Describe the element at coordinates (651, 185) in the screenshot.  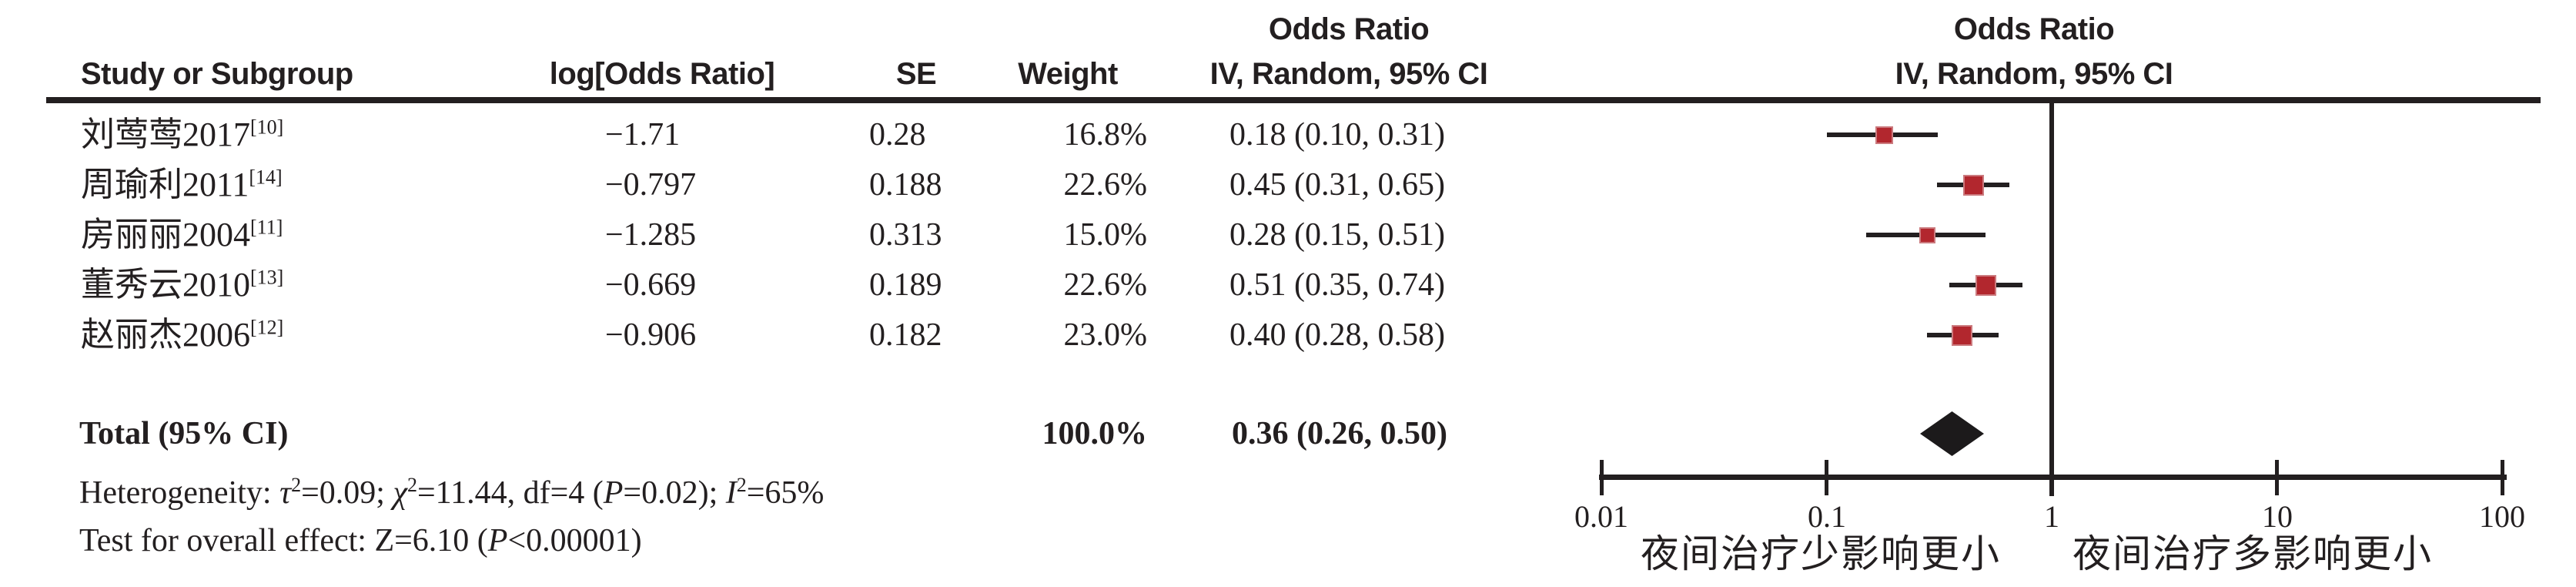
I see `log-odds-ratio-value: −0.797` at that location.